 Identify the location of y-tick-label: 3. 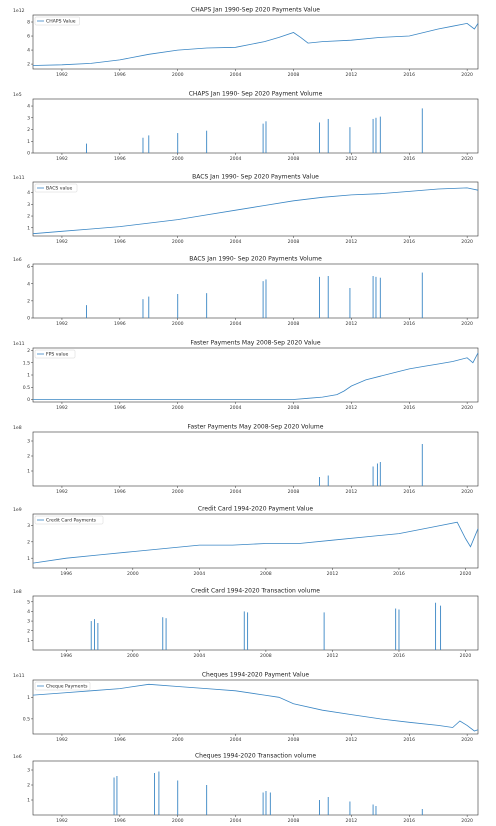
(28, 442).